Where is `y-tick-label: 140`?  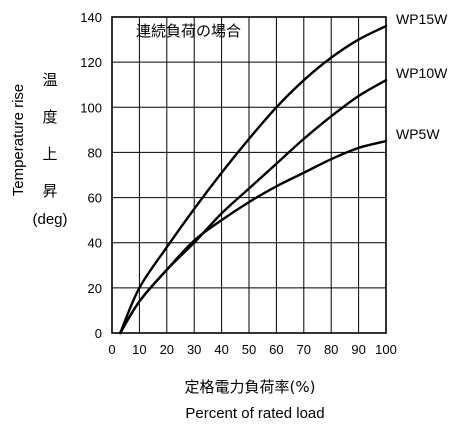
y-tick-label: 140 is located at coordinates (91, 17).